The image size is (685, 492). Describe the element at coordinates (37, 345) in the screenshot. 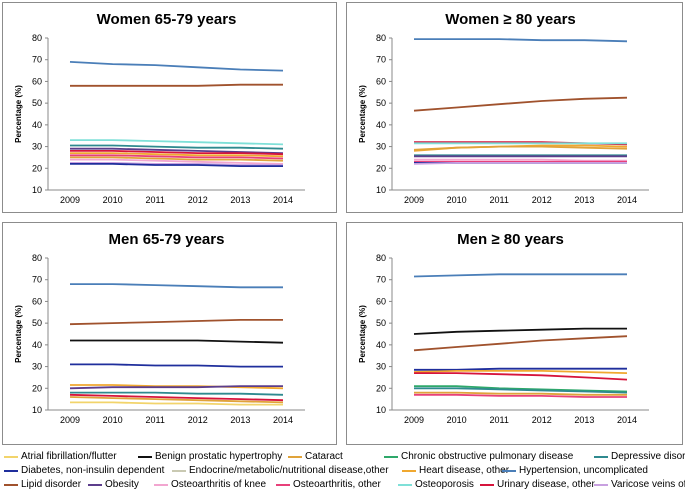

I see `y-tick-label: 40` at that location.